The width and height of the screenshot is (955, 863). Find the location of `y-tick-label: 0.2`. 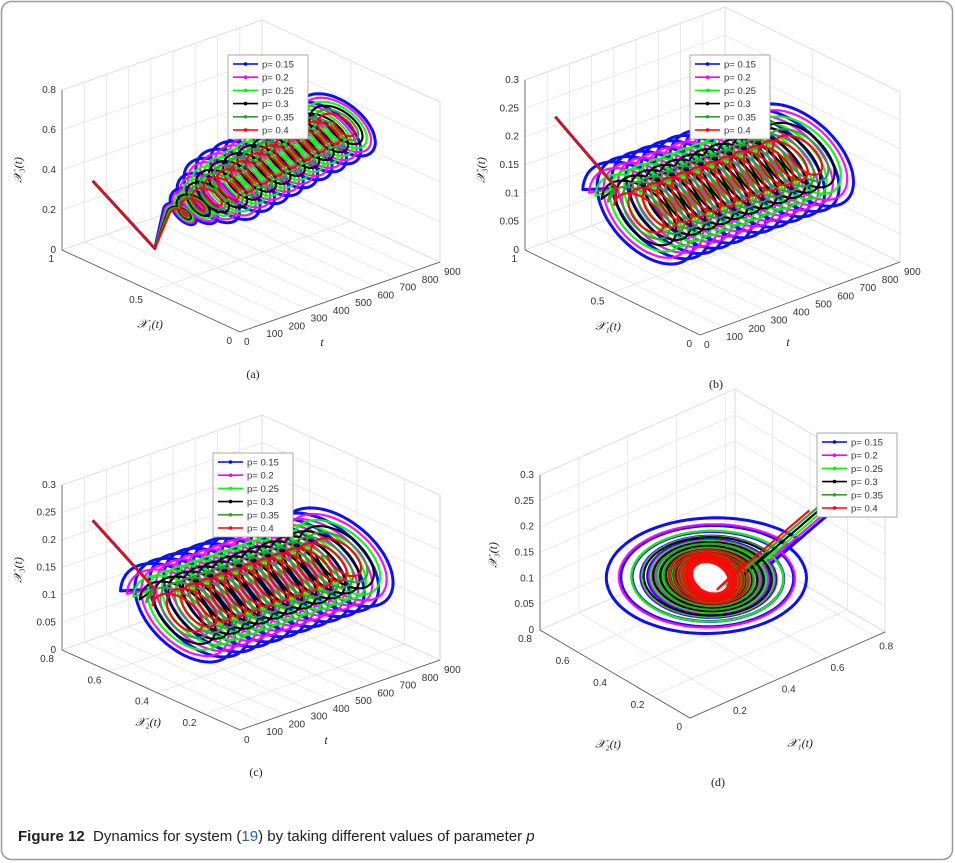

y-tick-label: 0.2 is located at coordinates (638, 705).